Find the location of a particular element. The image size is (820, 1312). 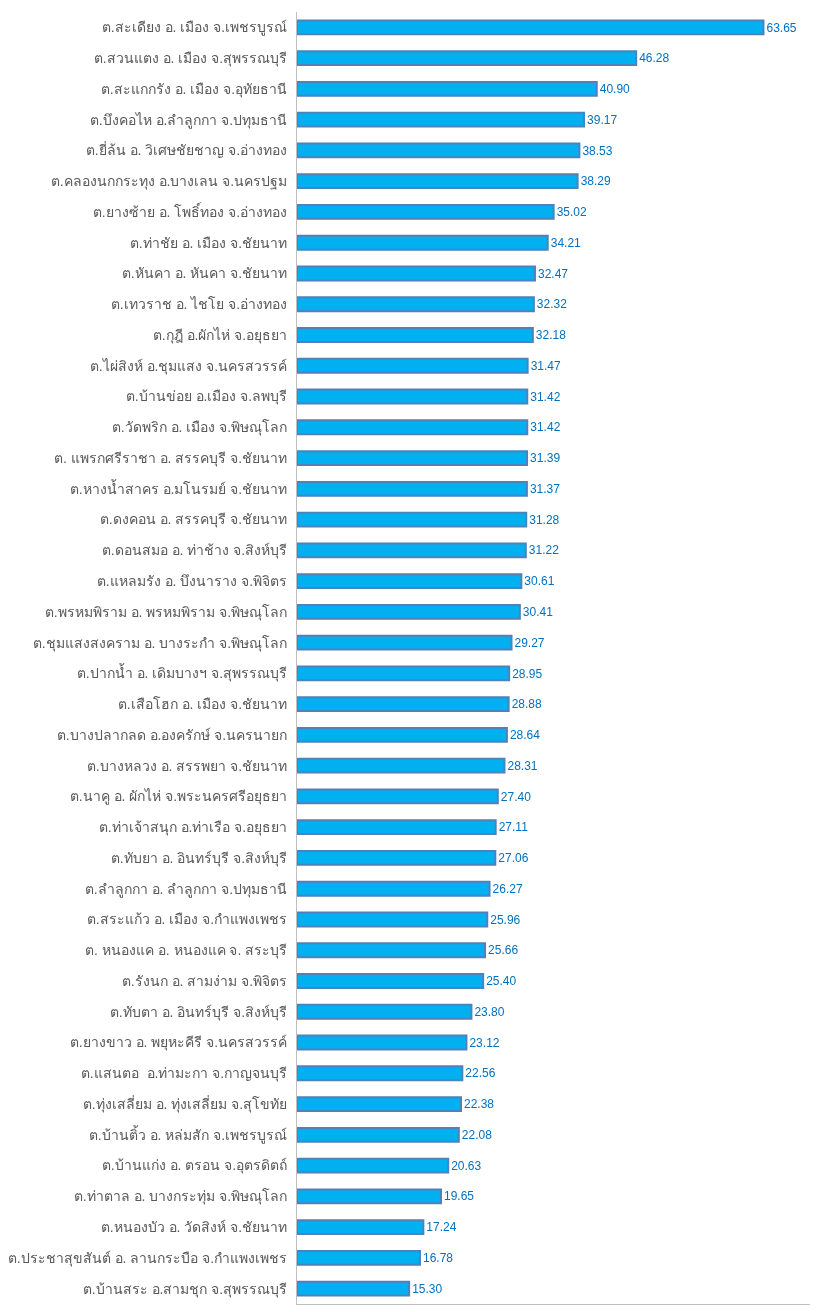

data-label: 30.41 is located at coordinates (538, 612).